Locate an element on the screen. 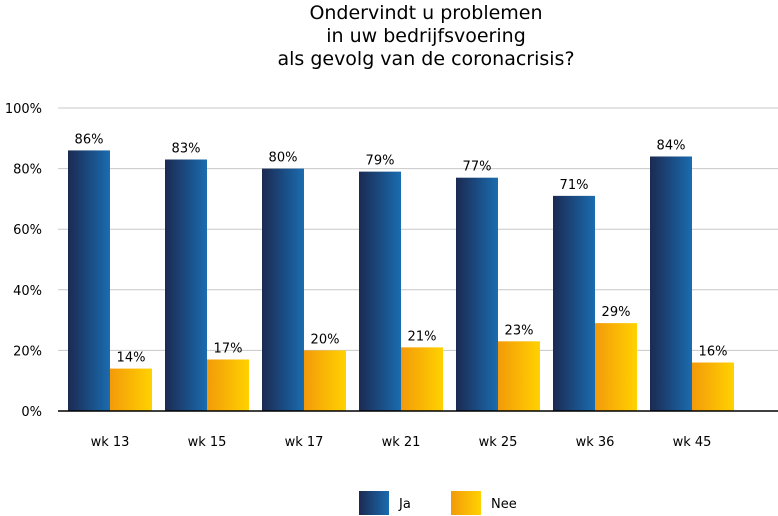  x-tick-label: wk 13 is located at coordinates (110, 442).